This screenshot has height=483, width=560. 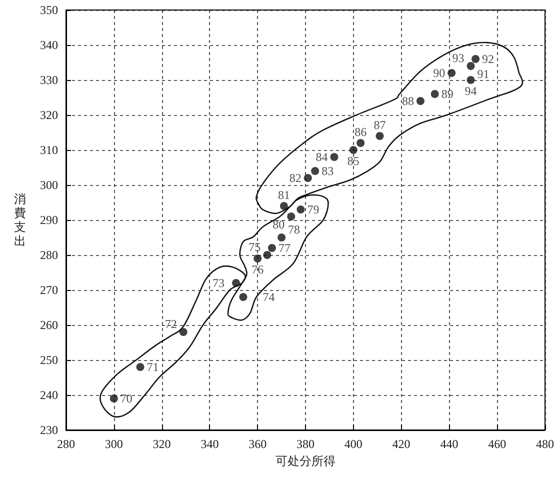 I want to click on x-tick-label: 380, so click(x=305, y=444).